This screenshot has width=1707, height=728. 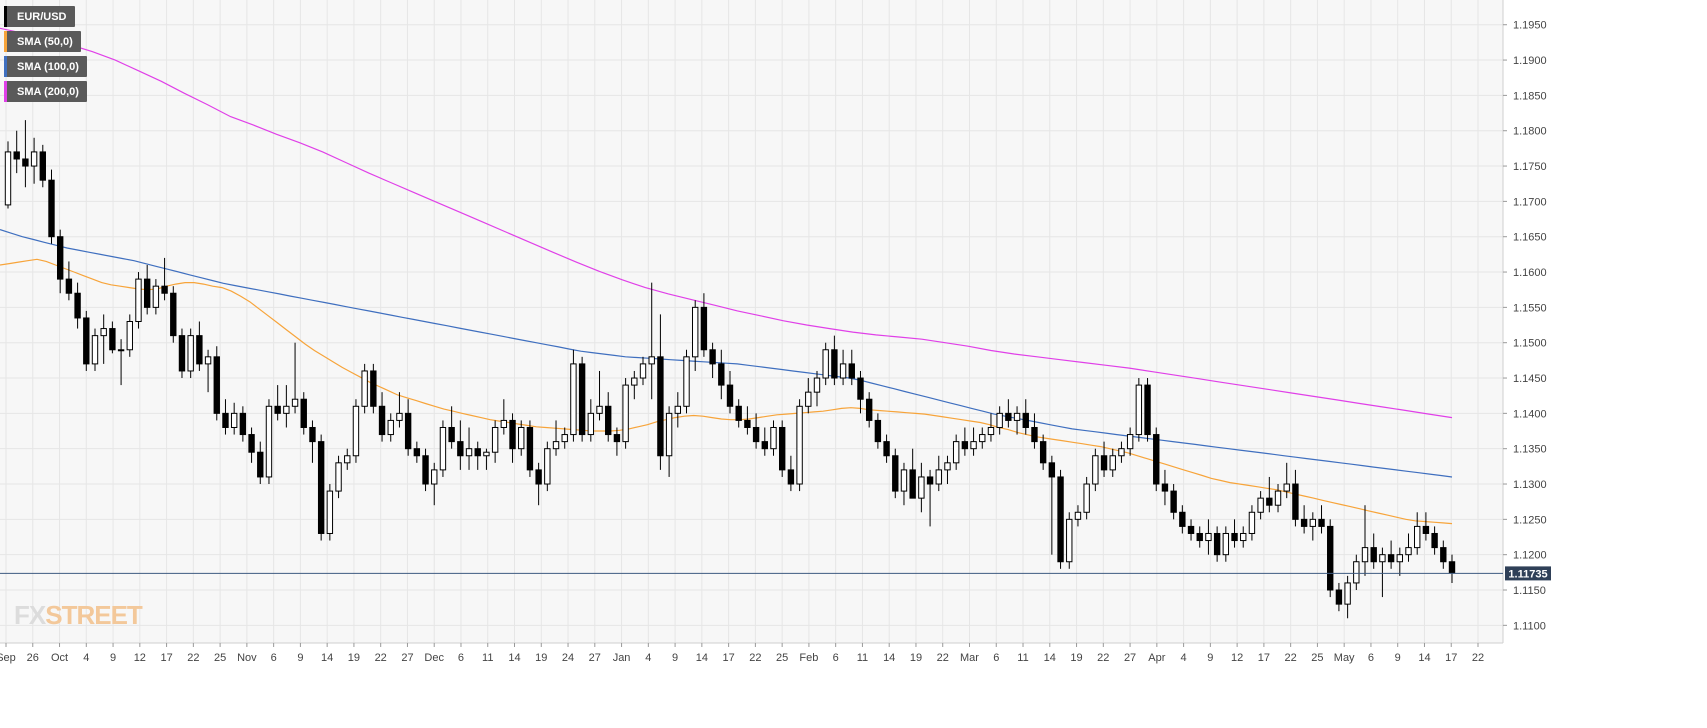 I want to click on x-tick-label: 27, so click(x=1130, y=658).